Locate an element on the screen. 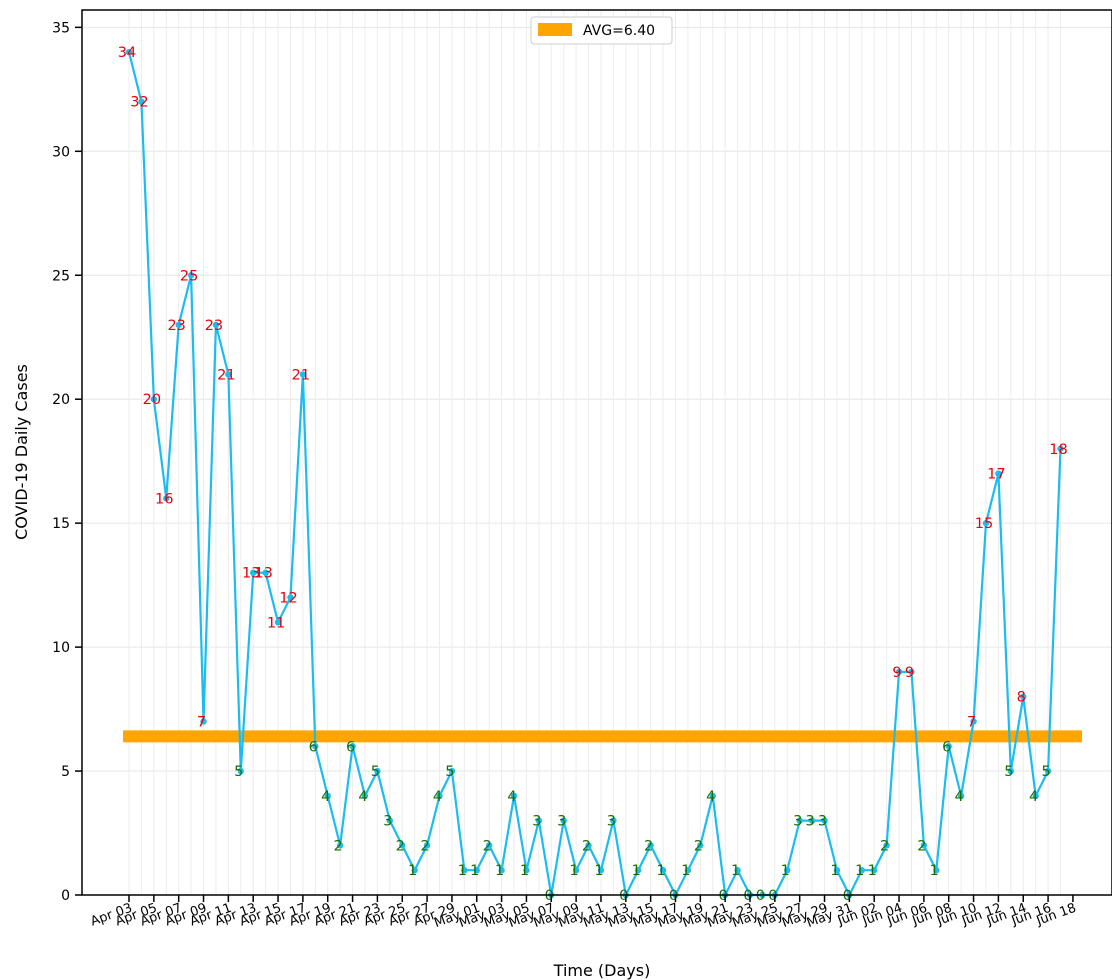 The image size is (1112, 980). data-label: 20 is located at coordinates (152, 400).